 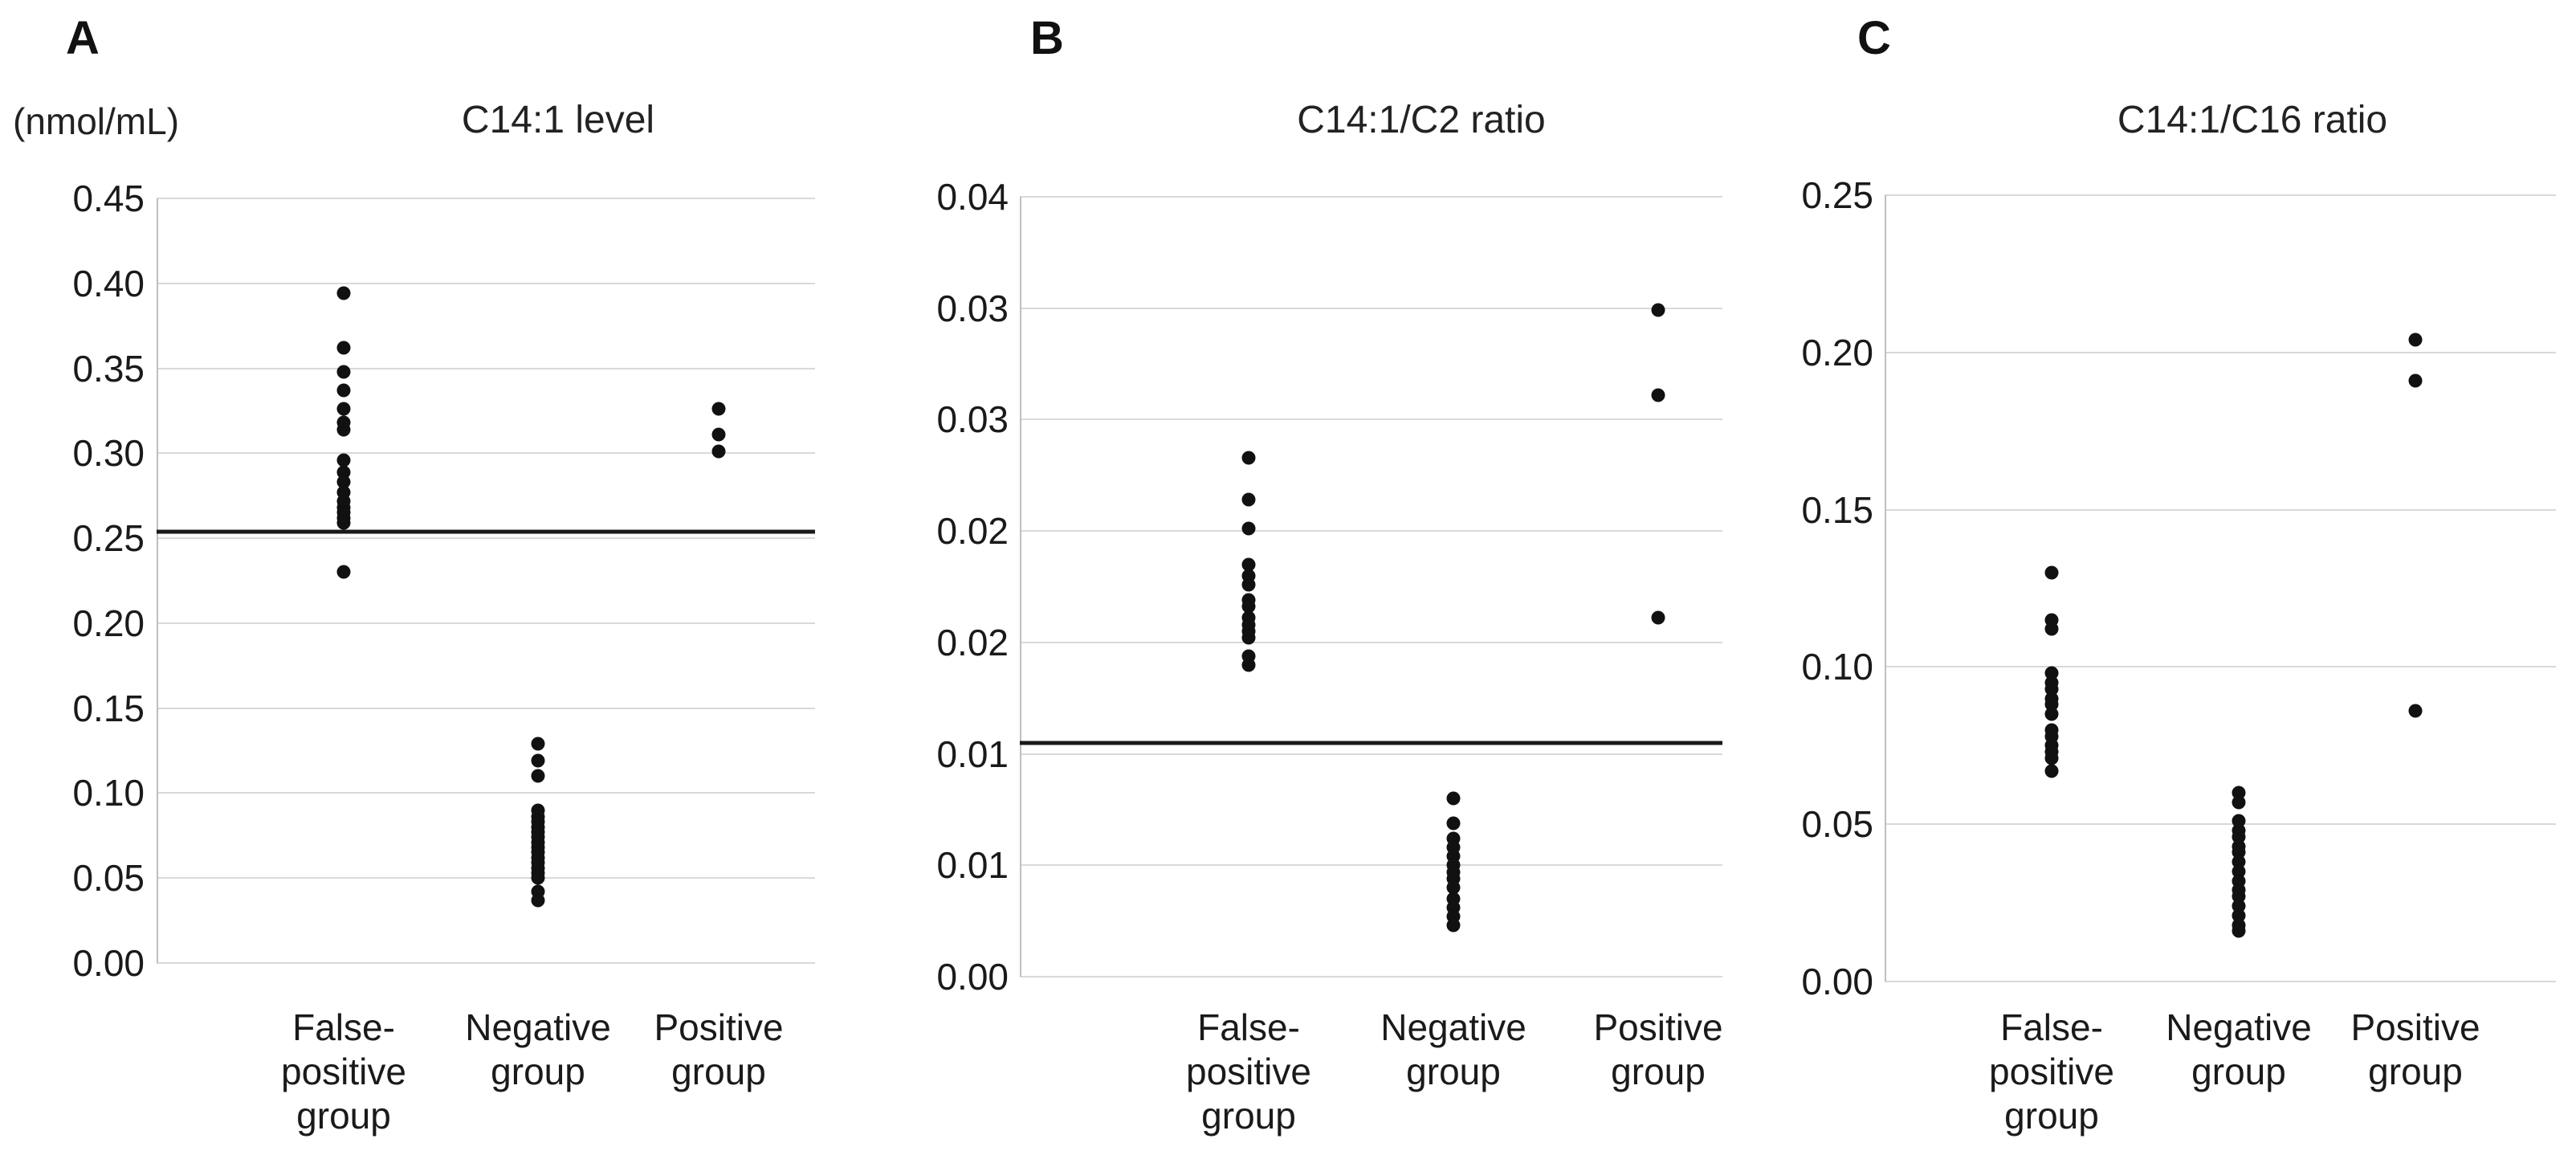 I want to click on panel-letter-c: C, so click(x=1874, y=38).